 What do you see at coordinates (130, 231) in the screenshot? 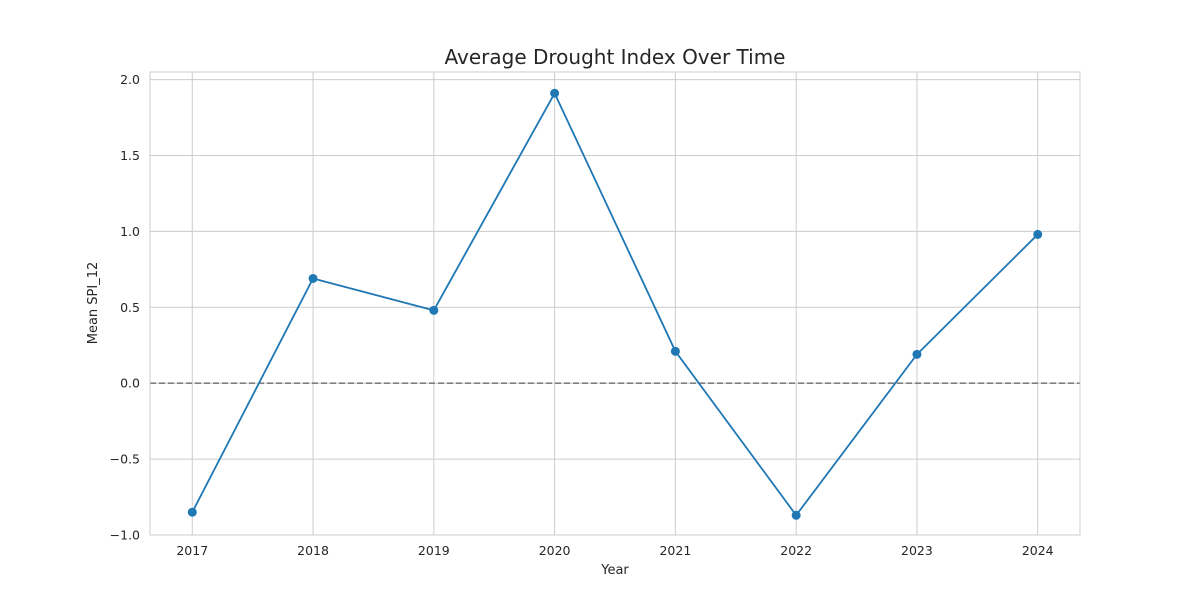
I see `y-tick-label: 1.0` at bounding box center [130, 231].